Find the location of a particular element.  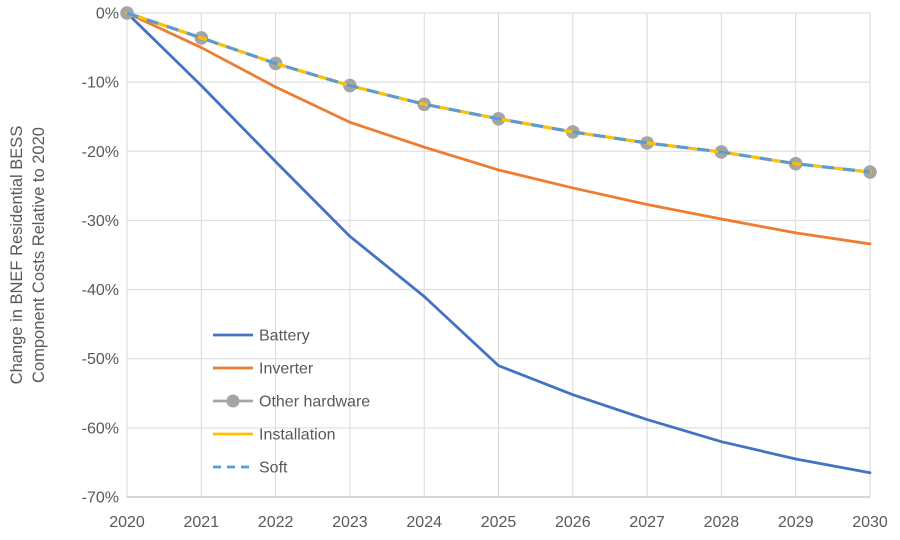

y-tick-label: -20% is located at coordinates (100, 152).